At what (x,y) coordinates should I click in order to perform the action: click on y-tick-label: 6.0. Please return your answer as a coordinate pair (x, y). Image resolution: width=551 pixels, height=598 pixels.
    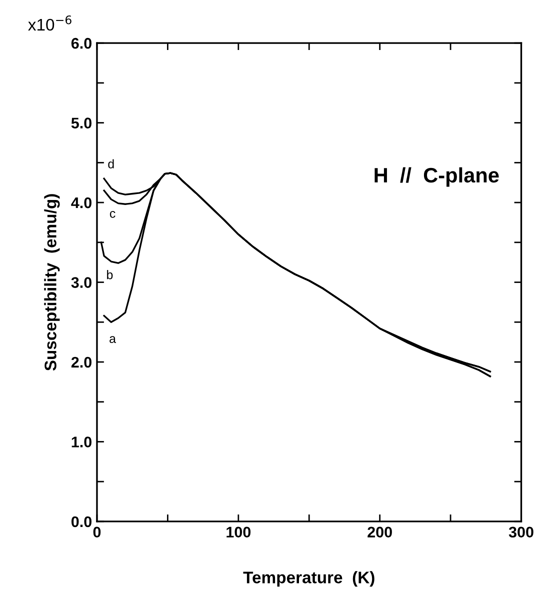
    Looking at the image, I should click on (81, 43).